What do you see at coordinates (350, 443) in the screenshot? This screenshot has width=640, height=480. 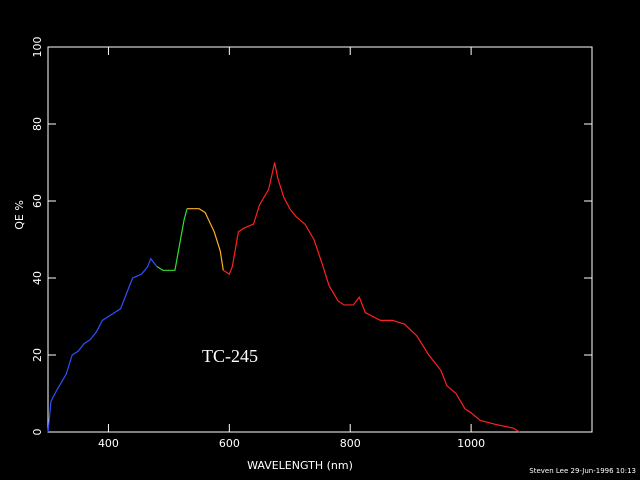 I see `x-tick-label: 800` at bounding box center [350, 443].